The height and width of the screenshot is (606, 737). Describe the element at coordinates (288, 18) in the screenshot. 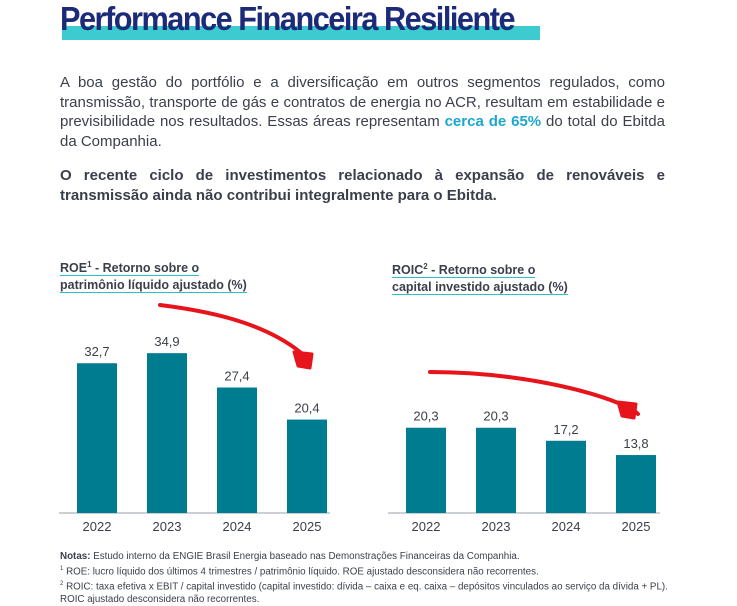

I see `page-title: Performance Financeira Resiliente` at that location.